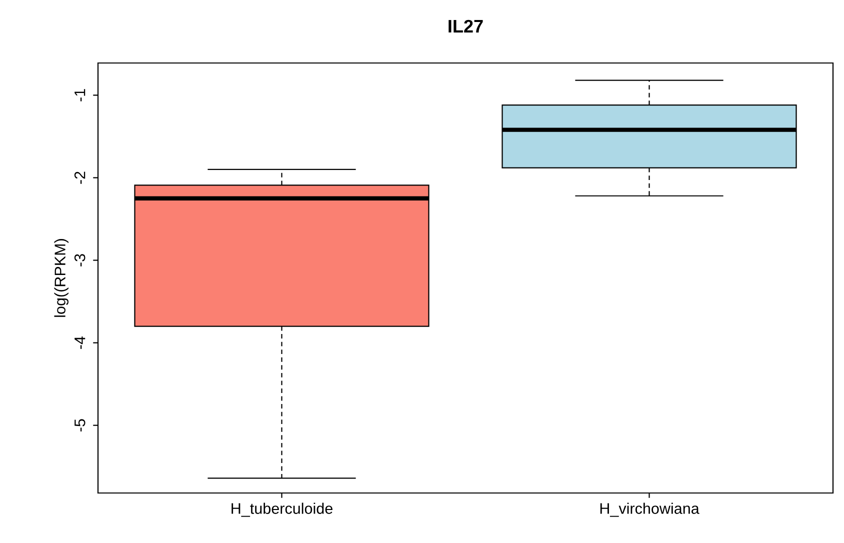  Describe the element at coordinates (650, 509) in the screenshot. I see `x-tick-label: H_virchowiana` at that location.